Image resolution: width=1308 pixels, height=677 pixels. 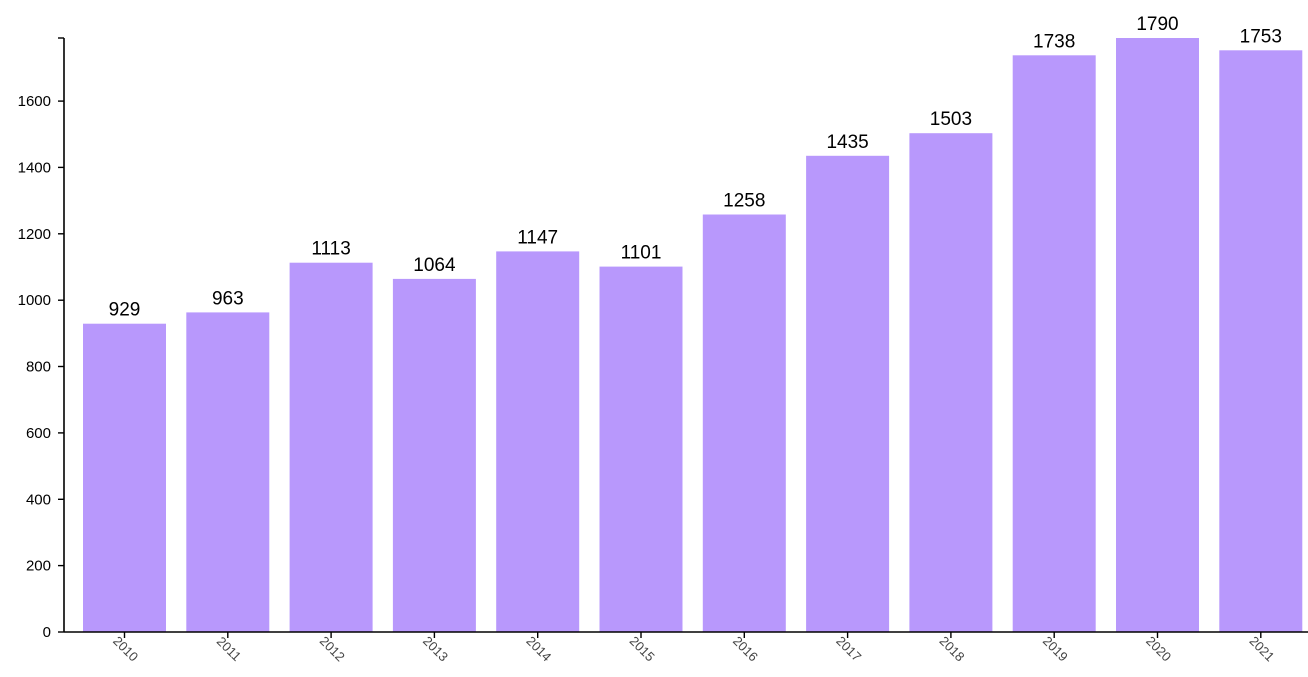 What do you see at coordinates (125, 310) in the screenshot?
I see `data-label-2010: 929` at bounding box center [125, 310].